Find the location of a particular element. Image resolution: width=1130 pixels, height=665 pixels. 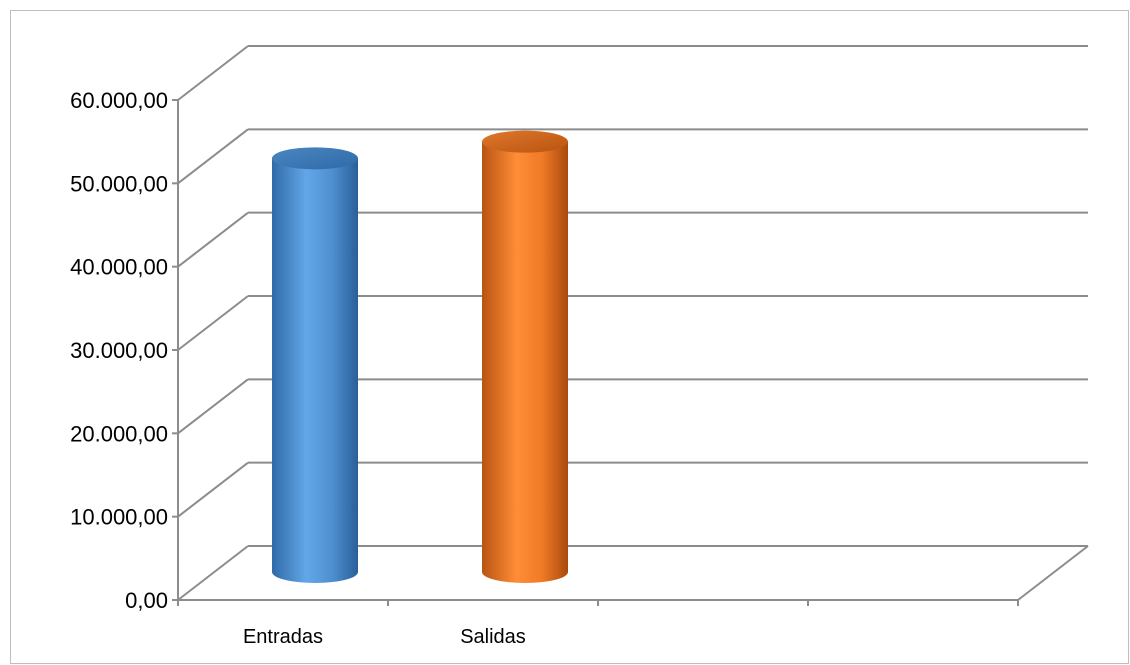

y-tick-label-5: 50.000,00 is located at coordinates (119, 183).